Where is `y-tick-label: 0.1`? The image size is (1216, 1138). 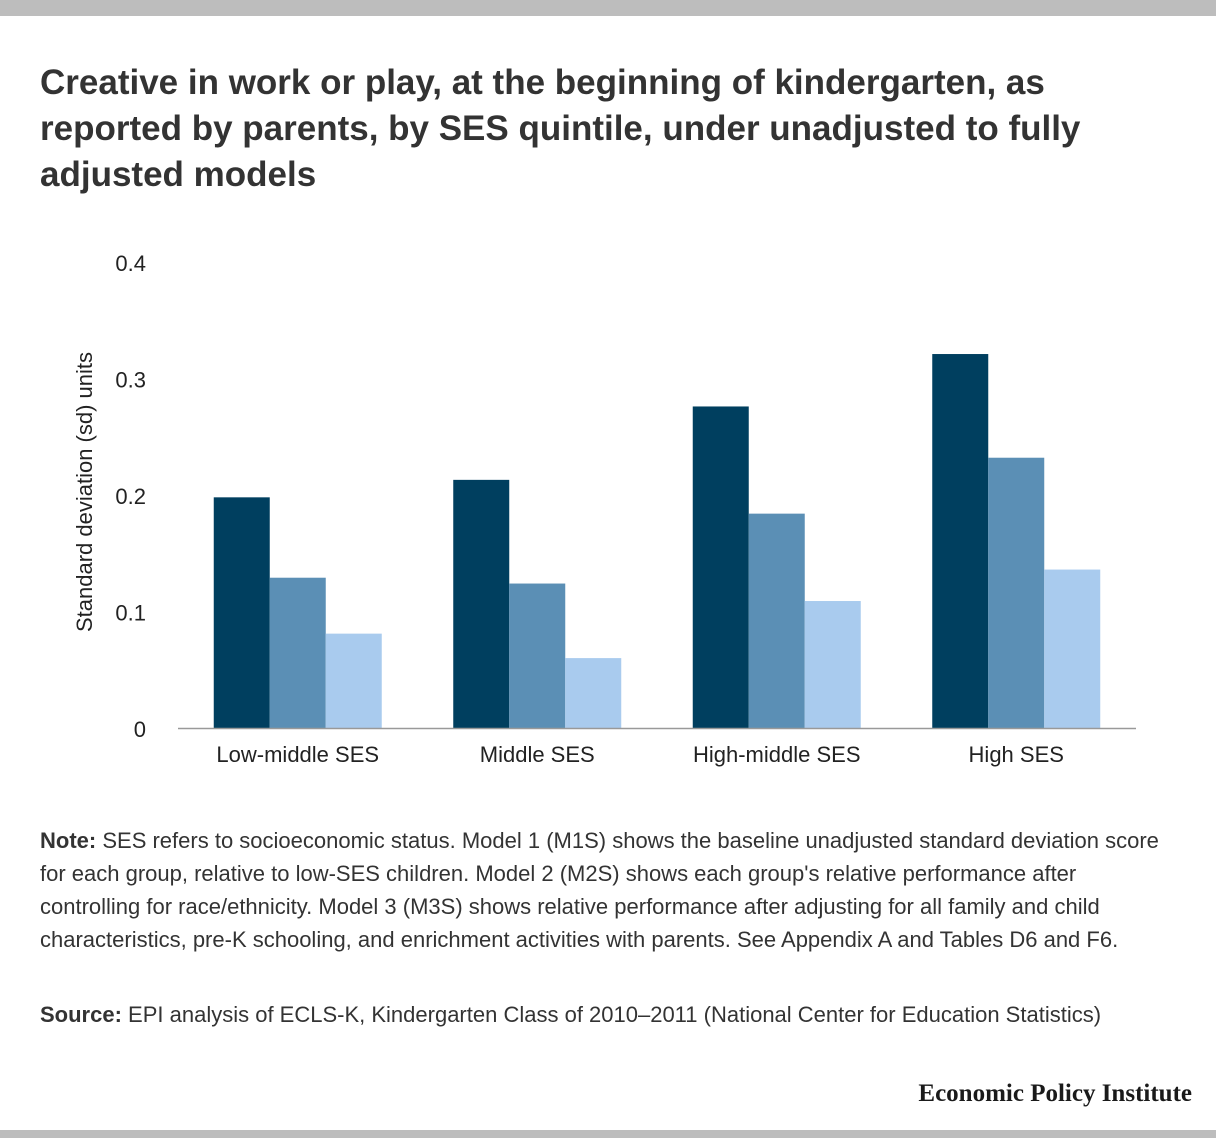 y-tick-label: 0.1 is located at coordinates (130, 613).